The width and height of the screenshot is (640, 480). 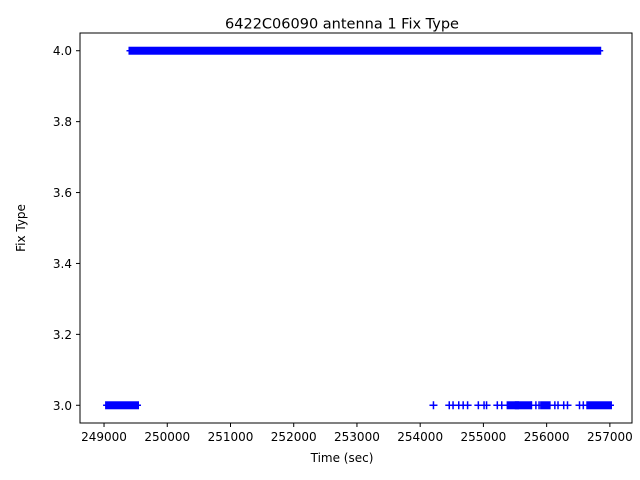 I want to click on x-tick-label: 257000, so click(x=610, y=437).